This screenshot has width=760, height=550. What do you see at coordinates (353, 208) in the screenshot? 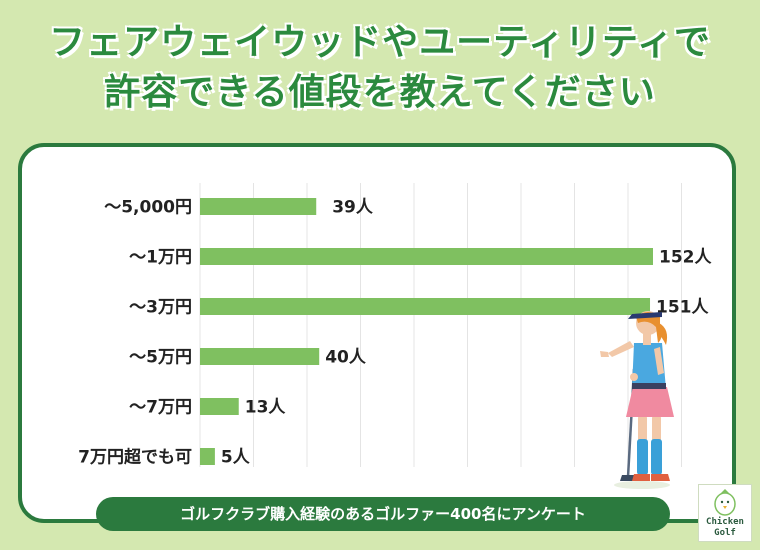
I see `value-label: 39人` at bounding box center [353, 208].